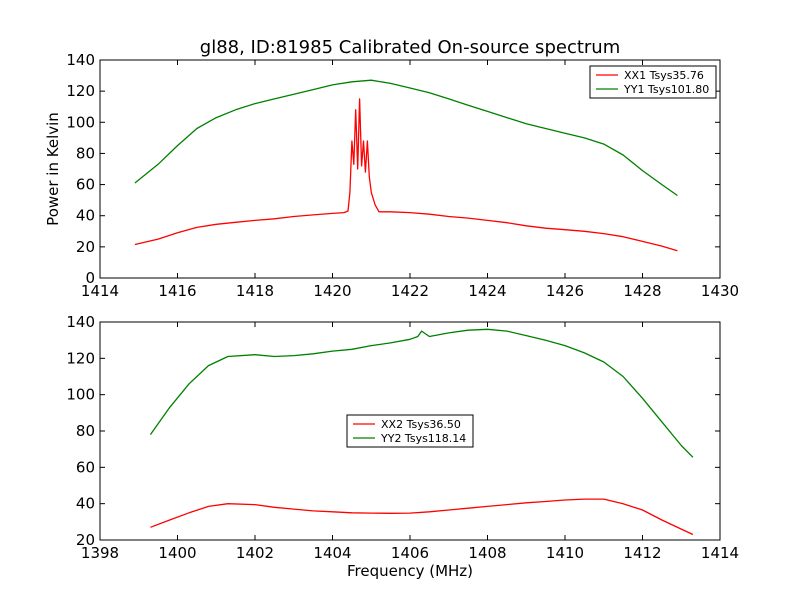  Describe the element at coordinates (642, 553) in the screenshot. I see `x-tick-label: 1412` at that location.